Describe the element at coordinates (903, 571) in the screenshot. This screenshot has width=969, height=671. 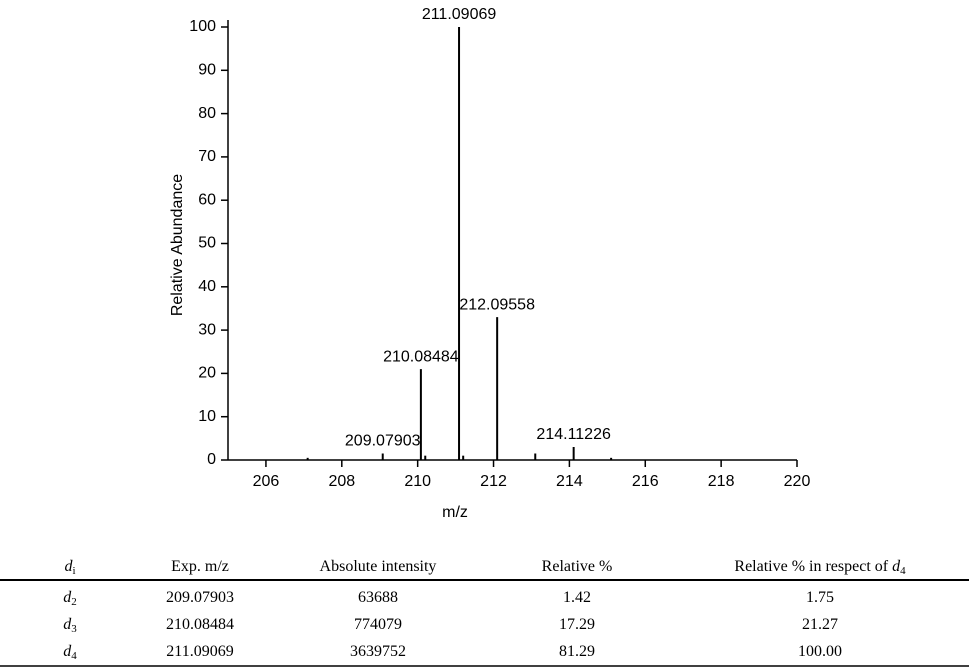
I see `header-cell-sub: 4` at that location.